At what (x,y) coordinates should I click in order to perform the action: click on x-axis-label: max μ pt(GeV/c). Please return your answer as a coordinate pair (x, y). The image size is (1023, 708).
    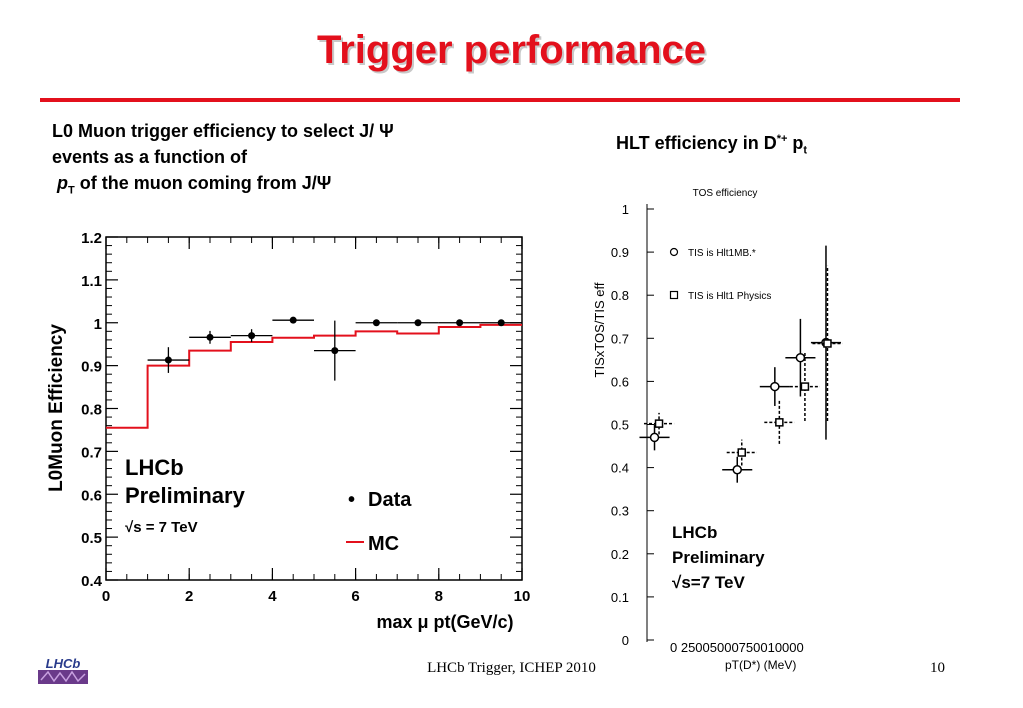
    Looking at the image, I should click on (444, 622).